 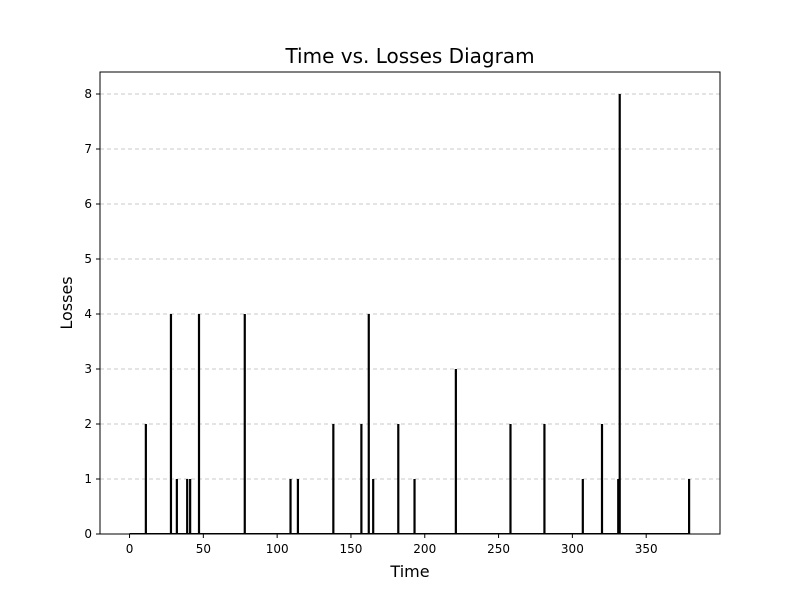 I want to click on y-tick-label: 5, so click(x=88, y=259).